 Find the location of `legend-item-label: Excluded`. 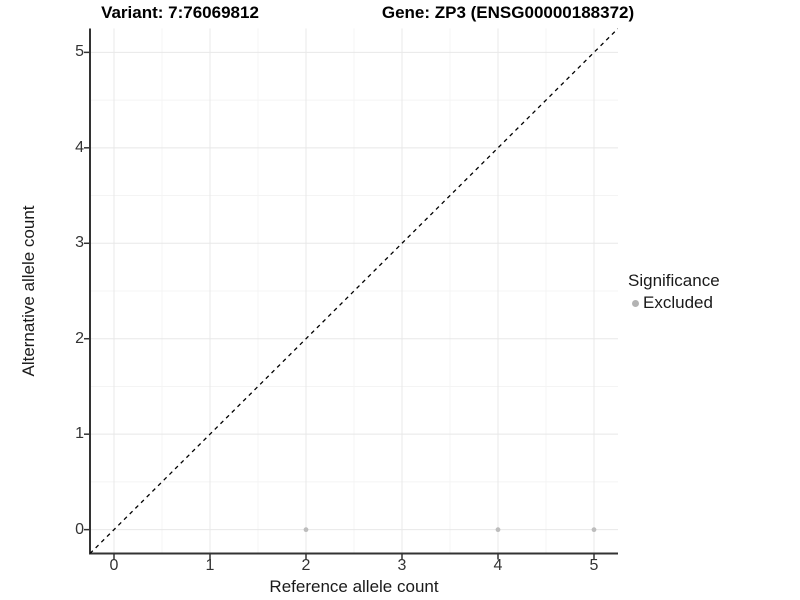

legend-item-label: Excluded is located at coordinates (678, 302).